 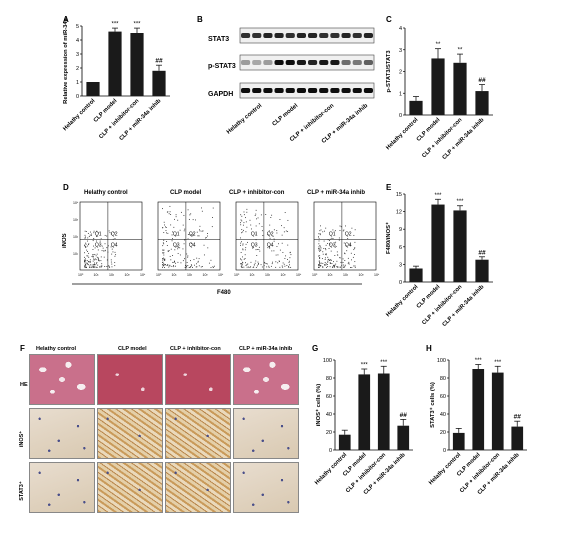 I want to click on panel-letter-g: G, so click(x=315, y=348).